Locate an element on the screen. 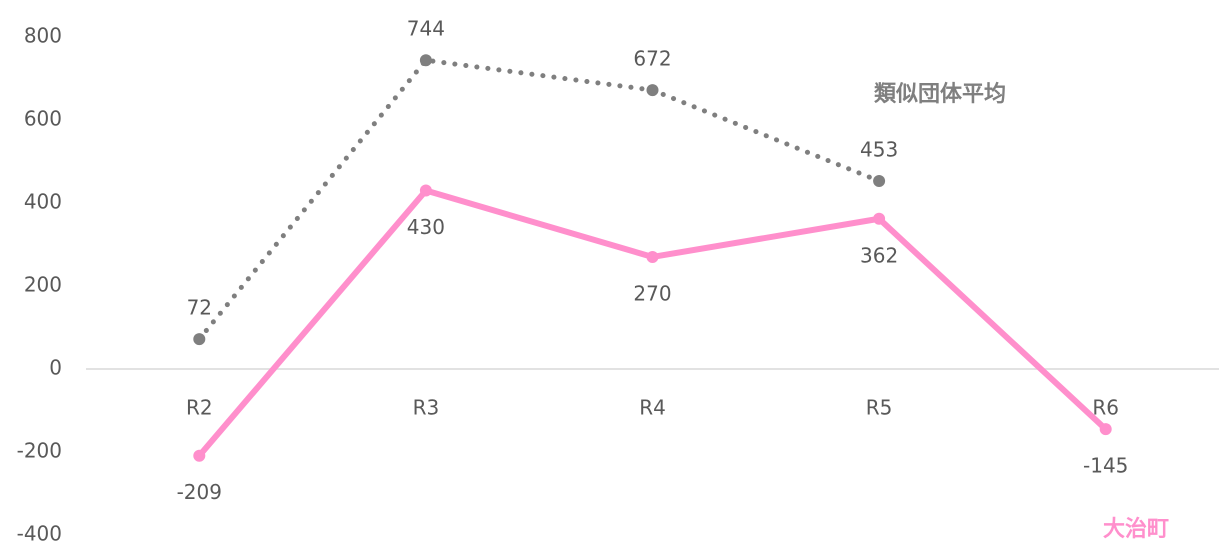 The height and width of the screenshot is (544, 1219). data-label: 453 is located at coordinates (879, 150).